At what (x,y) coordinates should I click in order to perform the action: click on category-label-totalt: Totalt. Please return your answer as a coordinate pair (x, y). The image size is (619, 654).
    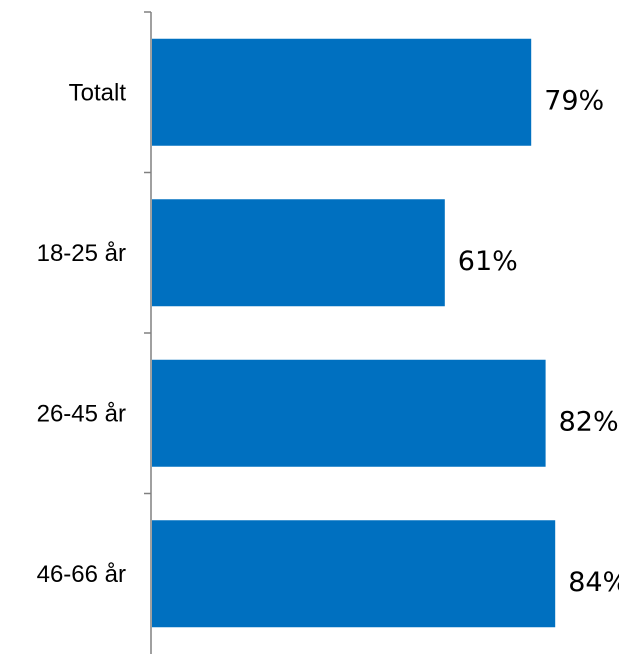
    Looking at the image, I should click on (98, 92).